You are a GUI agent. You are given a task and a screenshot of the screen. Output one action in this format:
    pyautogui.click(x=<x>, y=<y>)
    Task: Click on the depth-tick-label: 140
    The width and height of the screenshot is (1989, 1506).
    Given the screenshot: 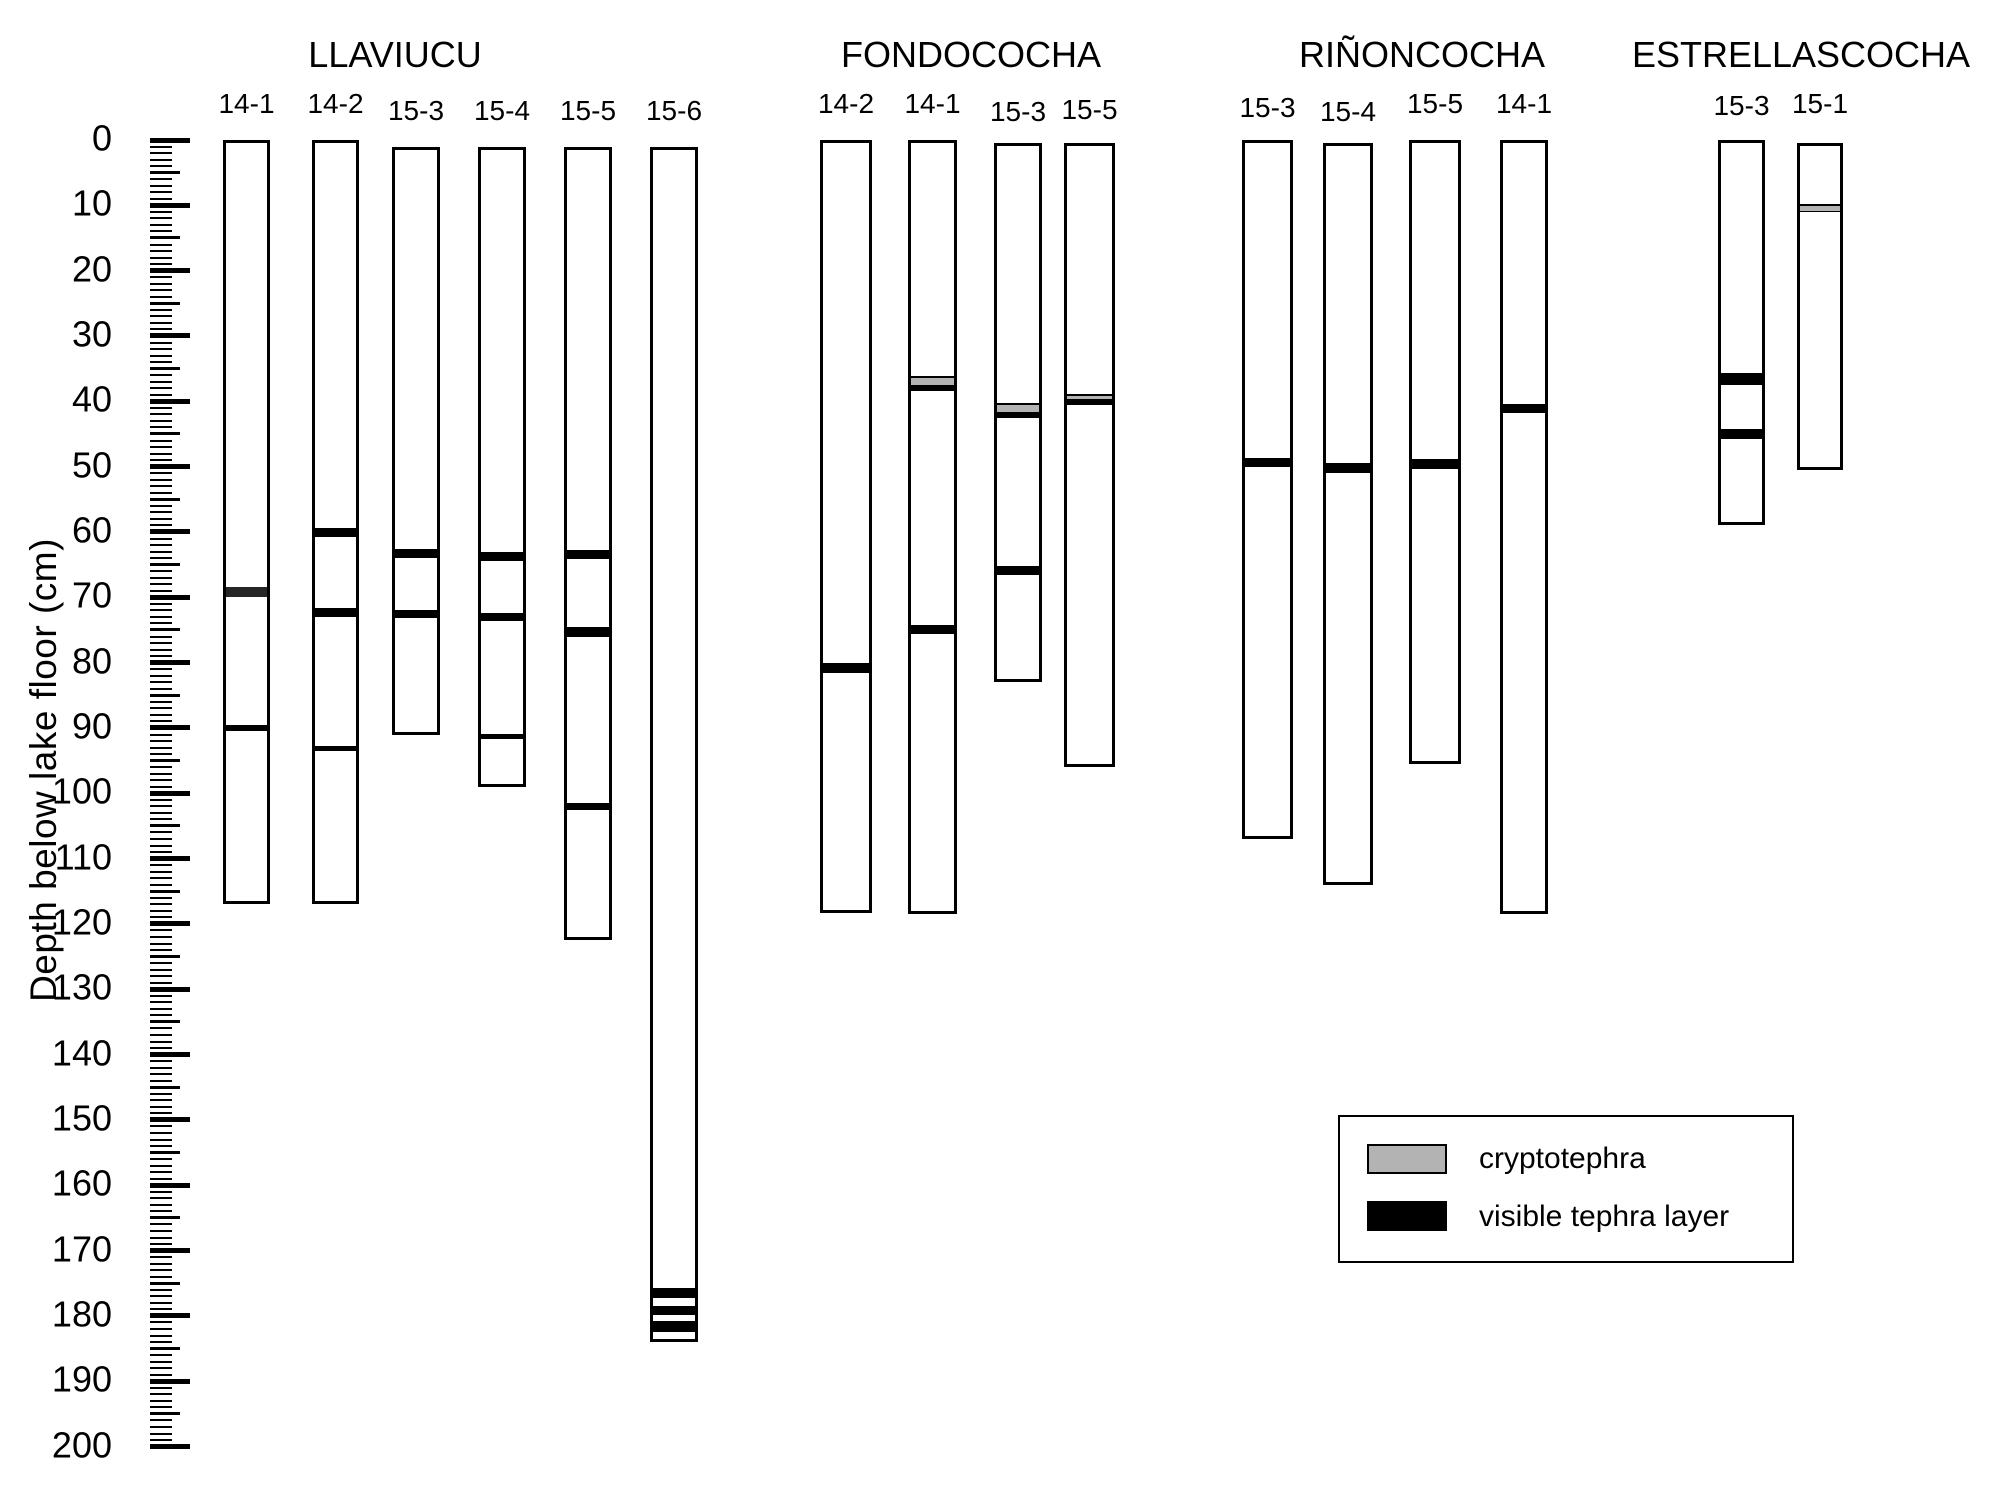 What is the action you would take?
    pyautogui.click(x=81, y=1052)
    